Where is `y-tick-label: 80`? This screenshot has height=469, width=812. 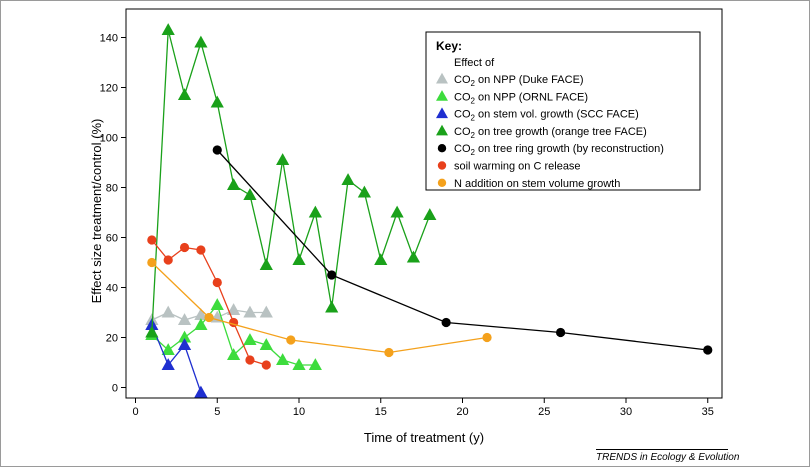 y-tick-label: 80 is located at coordinates (112, 189).